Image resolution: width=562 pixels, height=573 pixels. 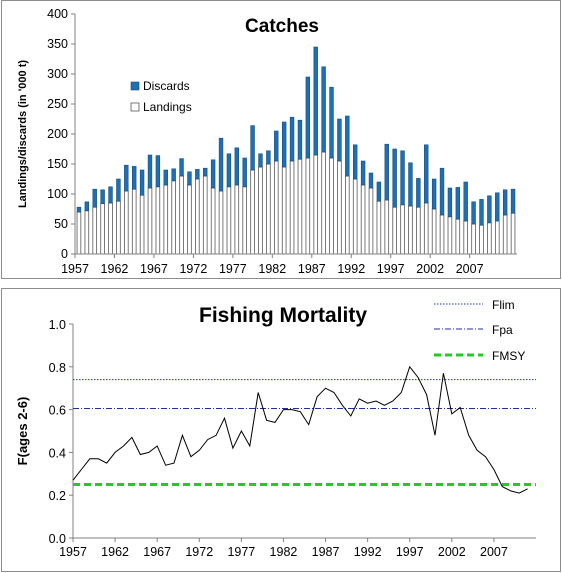 What do you see at coordinates (135, 107) in the screenshot?
I see `legend-swatch-landings` at bounding box center [135, 107].